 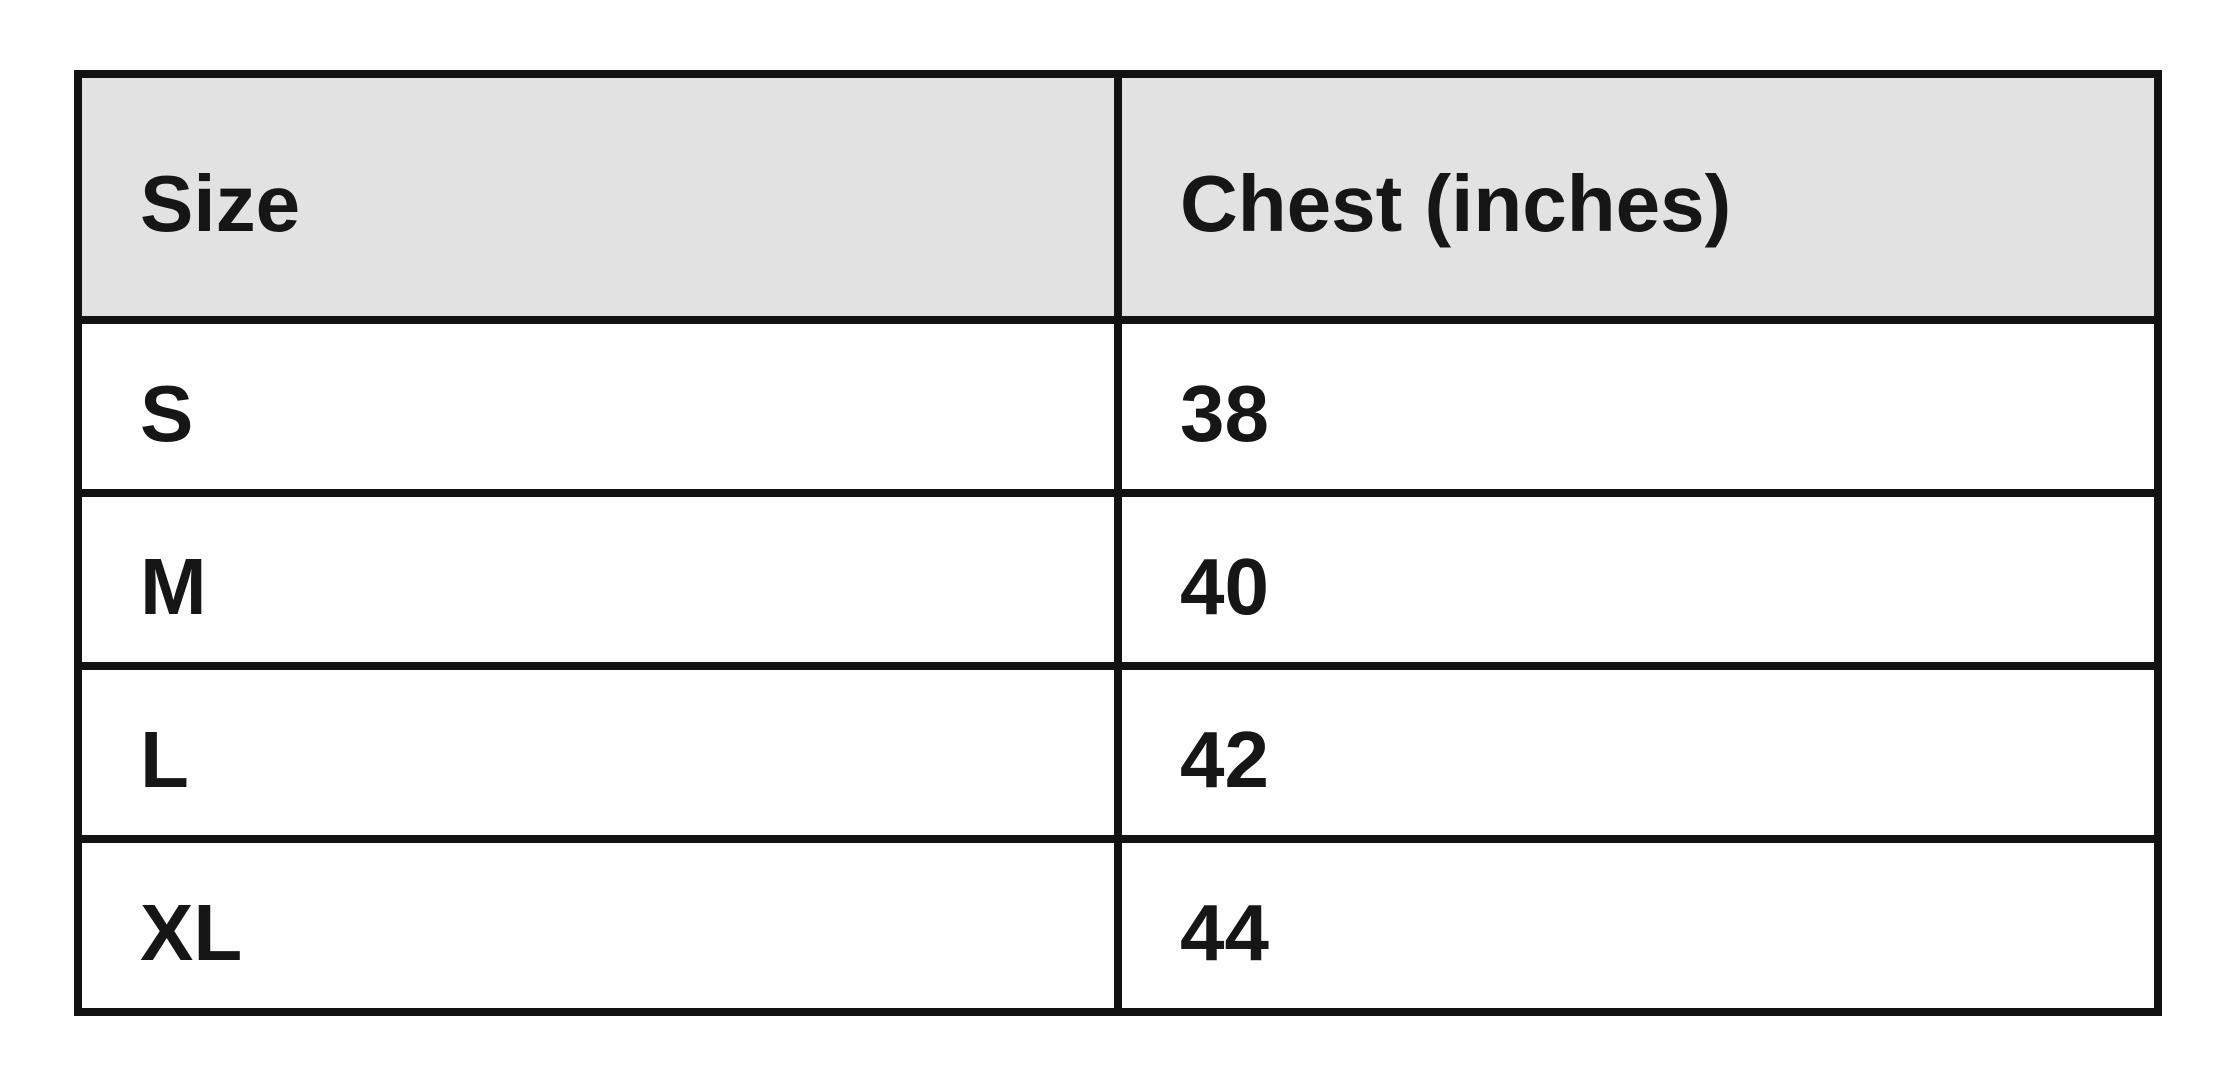 I want to click on chest-cell-xl: 44, so click(x=1638, y=925).